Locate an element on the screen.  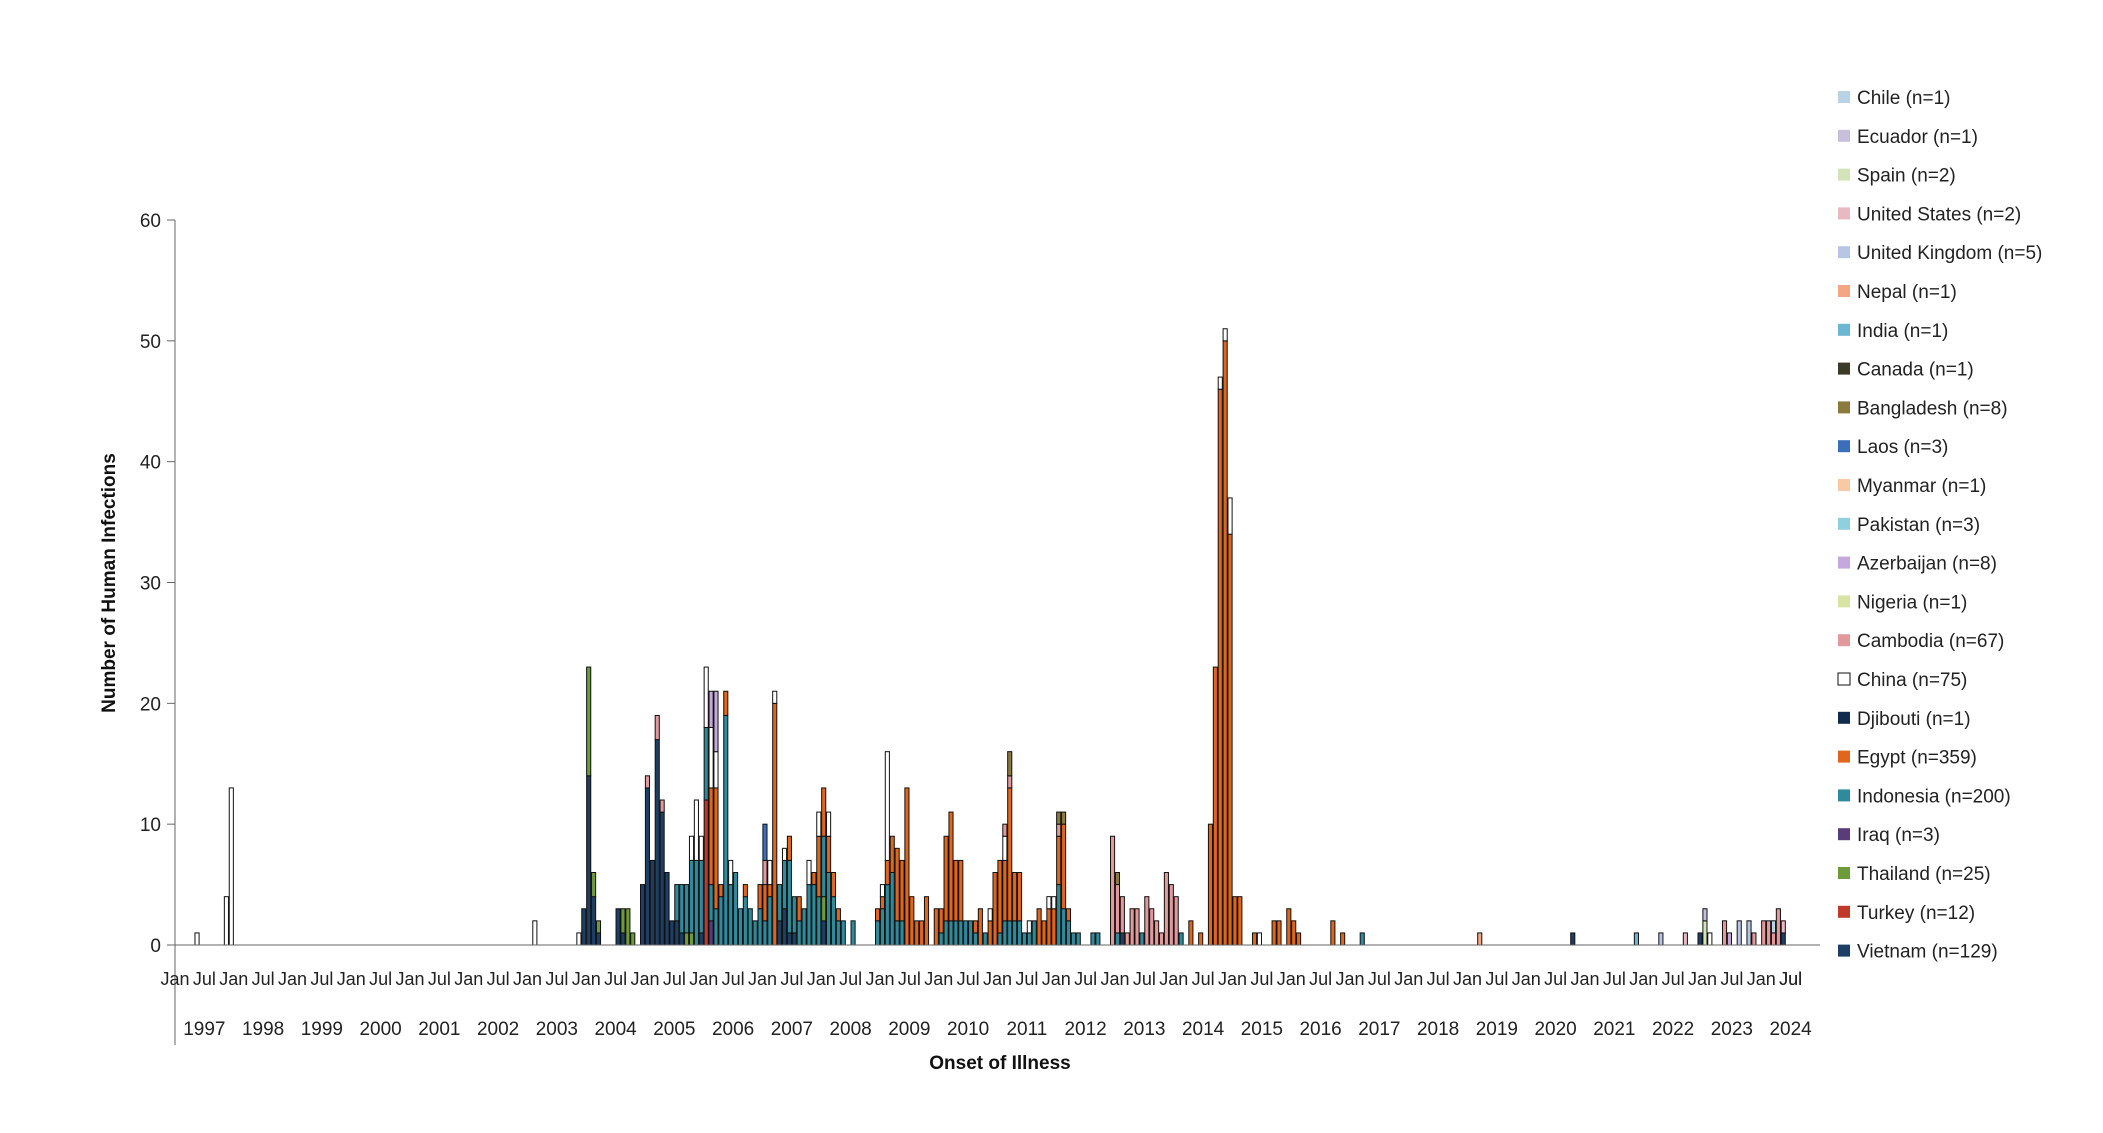
x-year-label: 2017 is located at coordinates (1379, 1029).